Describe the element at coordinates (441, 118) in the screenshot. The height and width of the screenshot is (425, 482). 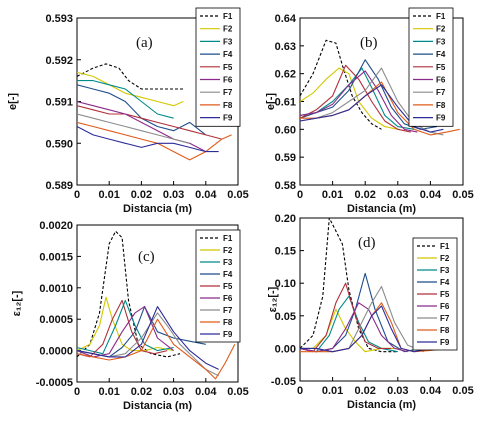
I see `panel-b-legend-label-f9: F9` at that location.